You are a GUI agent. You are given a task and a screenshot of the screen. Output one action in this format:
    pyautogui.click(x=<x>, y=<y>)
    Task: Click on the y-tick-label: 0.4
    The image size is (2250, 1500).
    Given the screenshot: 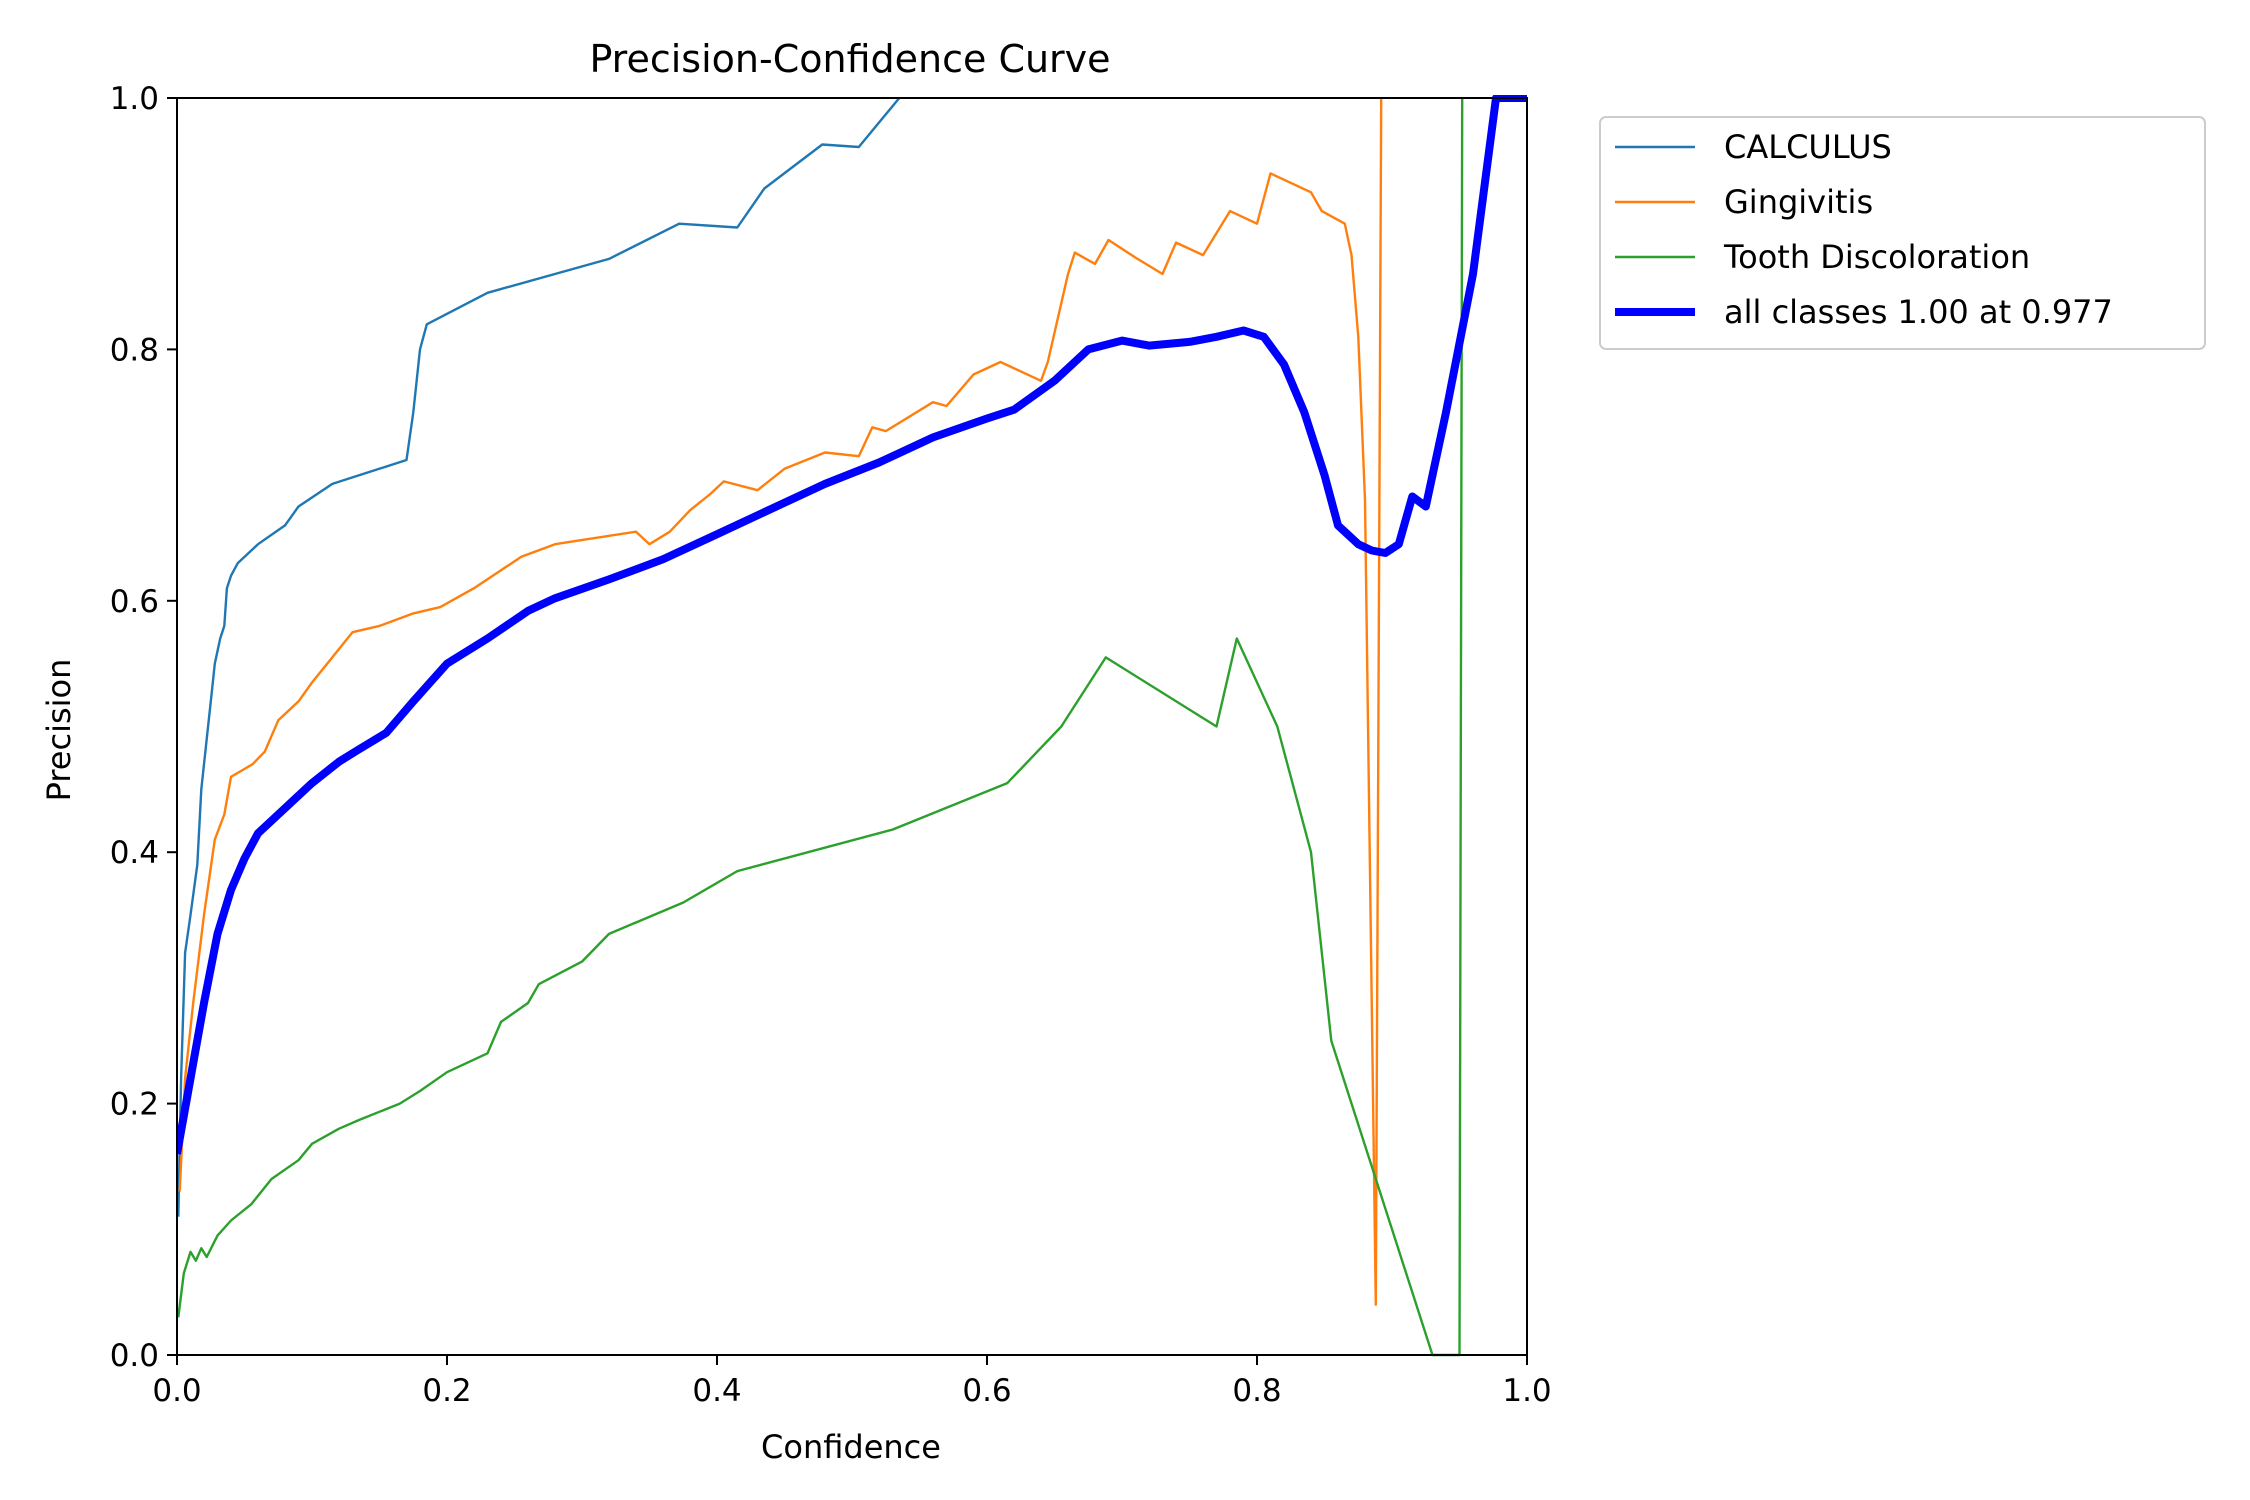 What is the action you would take?
    pyautogui.click(x=134, y=853)
    